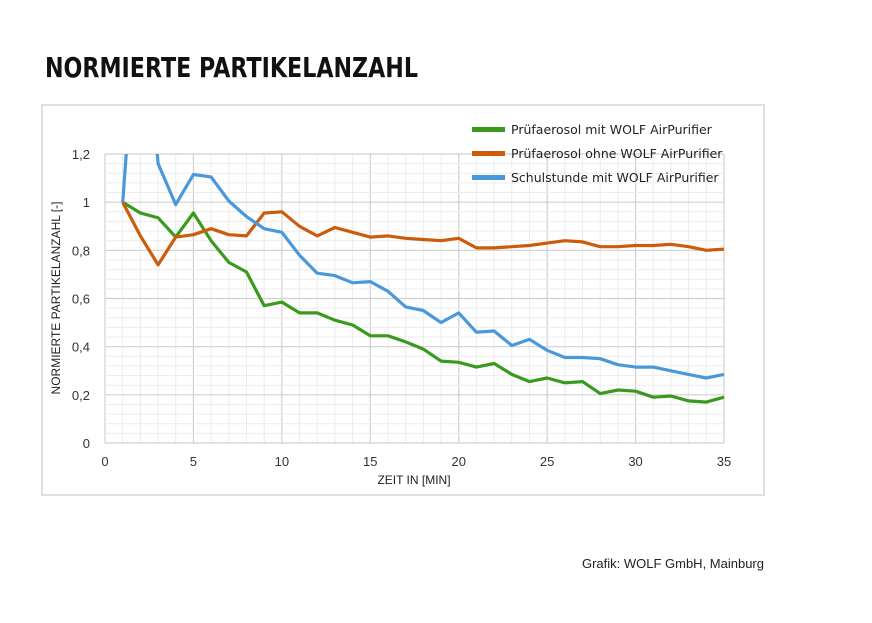 The image size is (872, 623). Describe the element at coordinates (370, 461) in the screenshot. I see `x-tick-label: 15` at that location.